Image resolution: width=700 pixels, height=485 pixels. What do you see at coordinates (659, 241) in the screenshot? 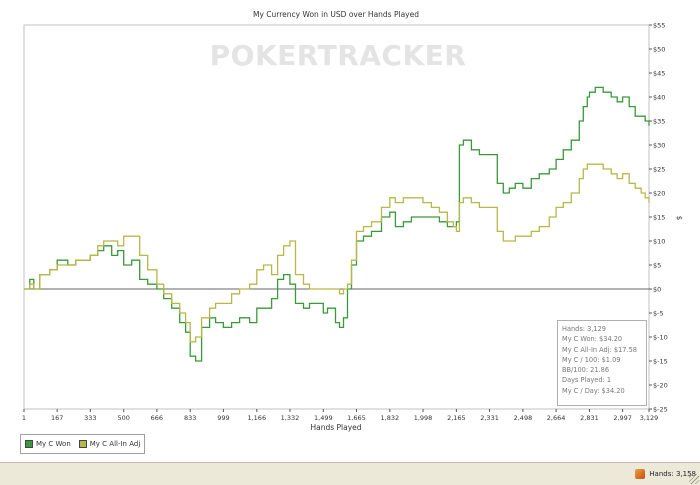
I see `y-tick-label: $10` at bounding box center [659, 241].